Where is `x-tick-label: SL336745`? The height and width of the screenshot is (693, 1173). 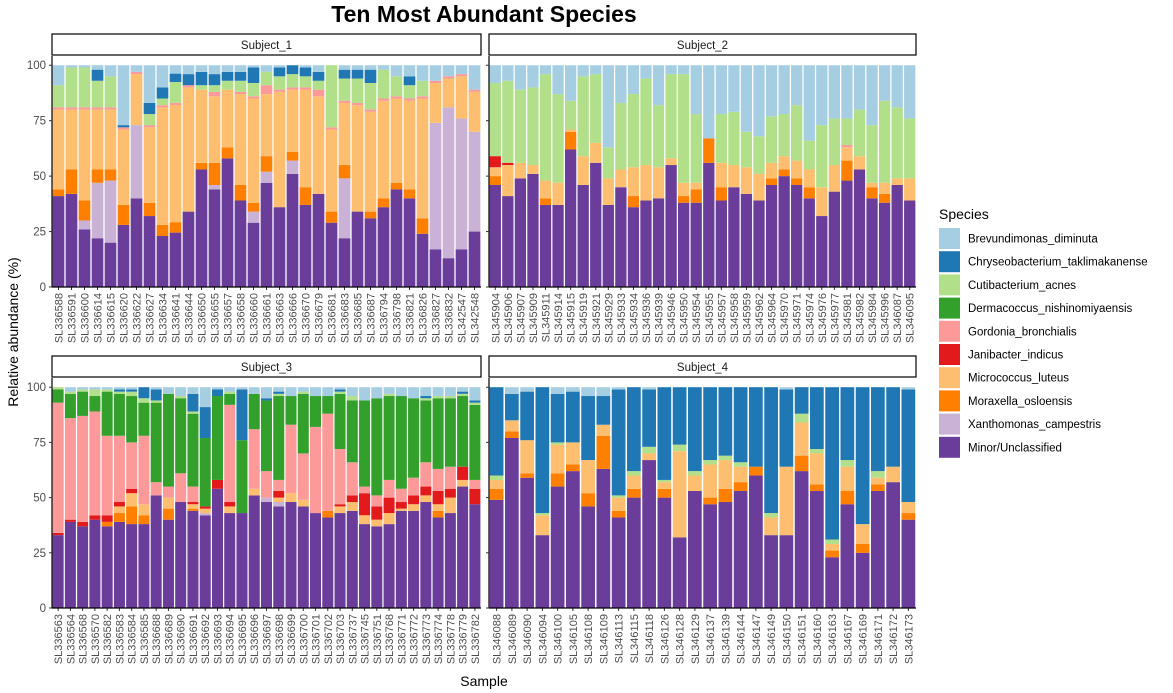
x-tick-label: SL336745 is located at coordinates (366, 639).